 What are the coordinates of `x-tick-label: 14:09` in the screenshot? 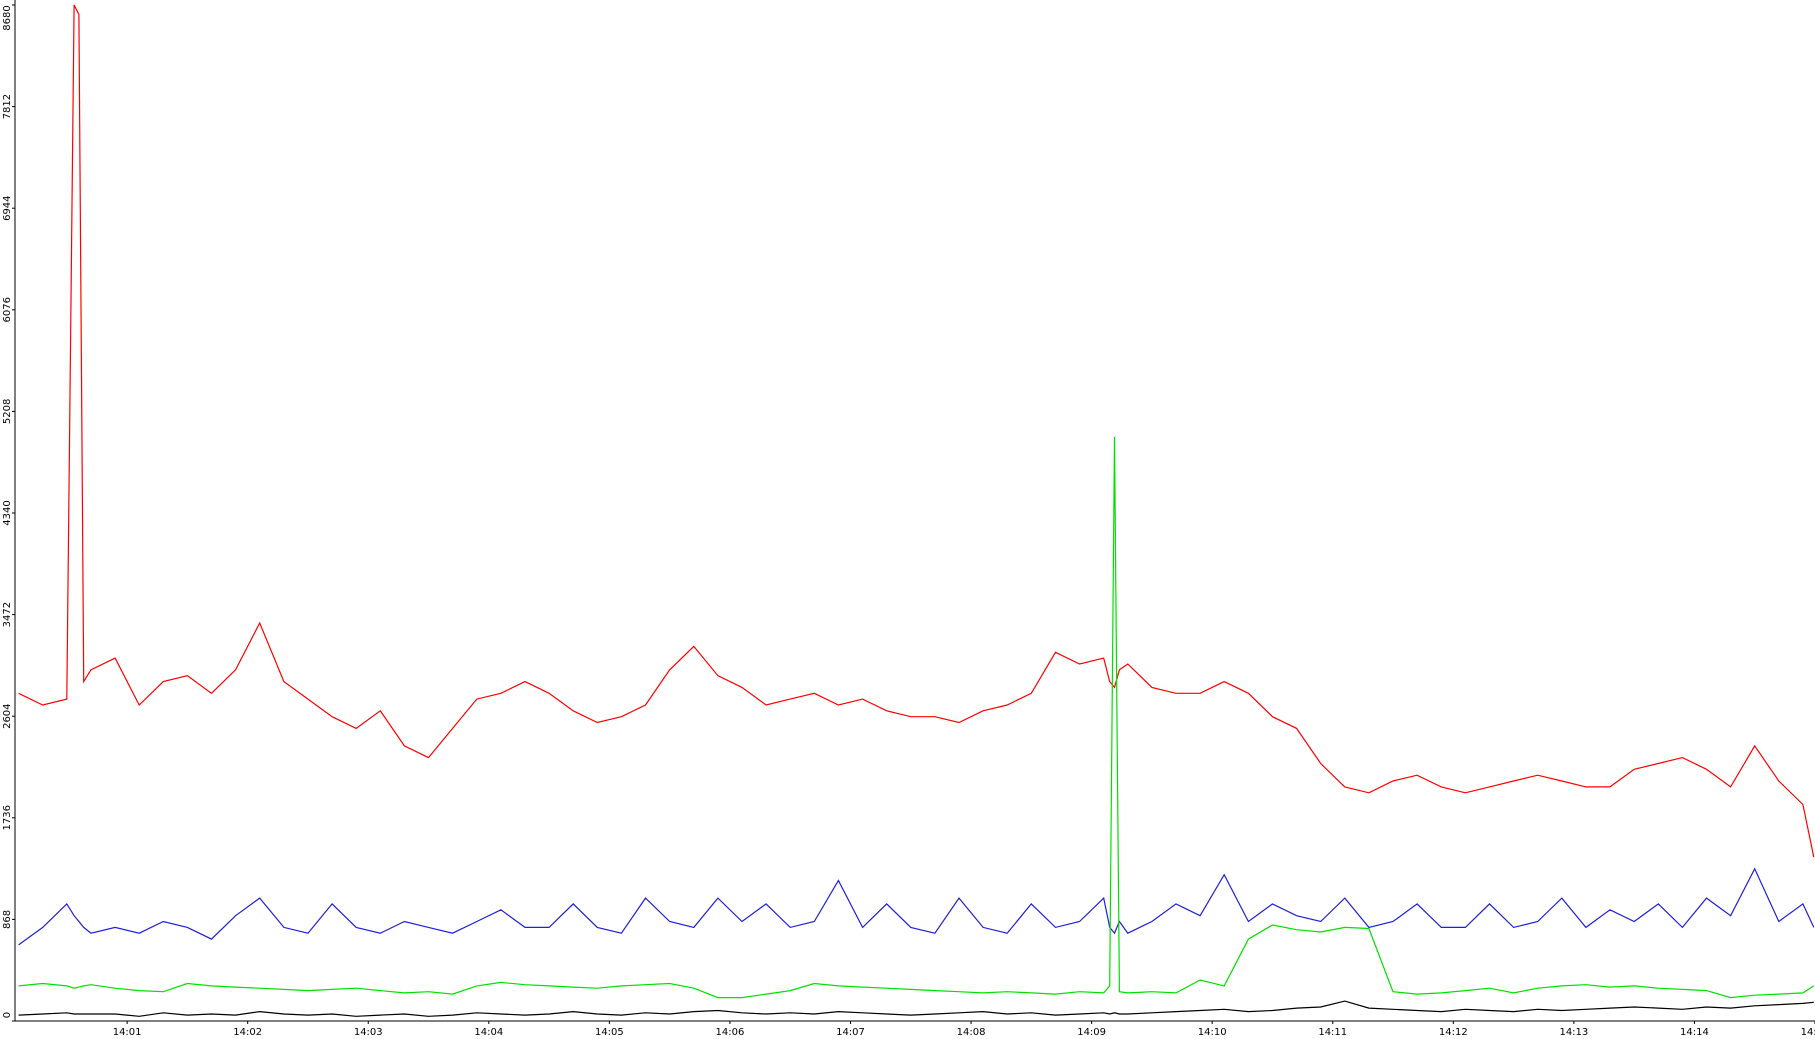 It's located at (1091, 1032).